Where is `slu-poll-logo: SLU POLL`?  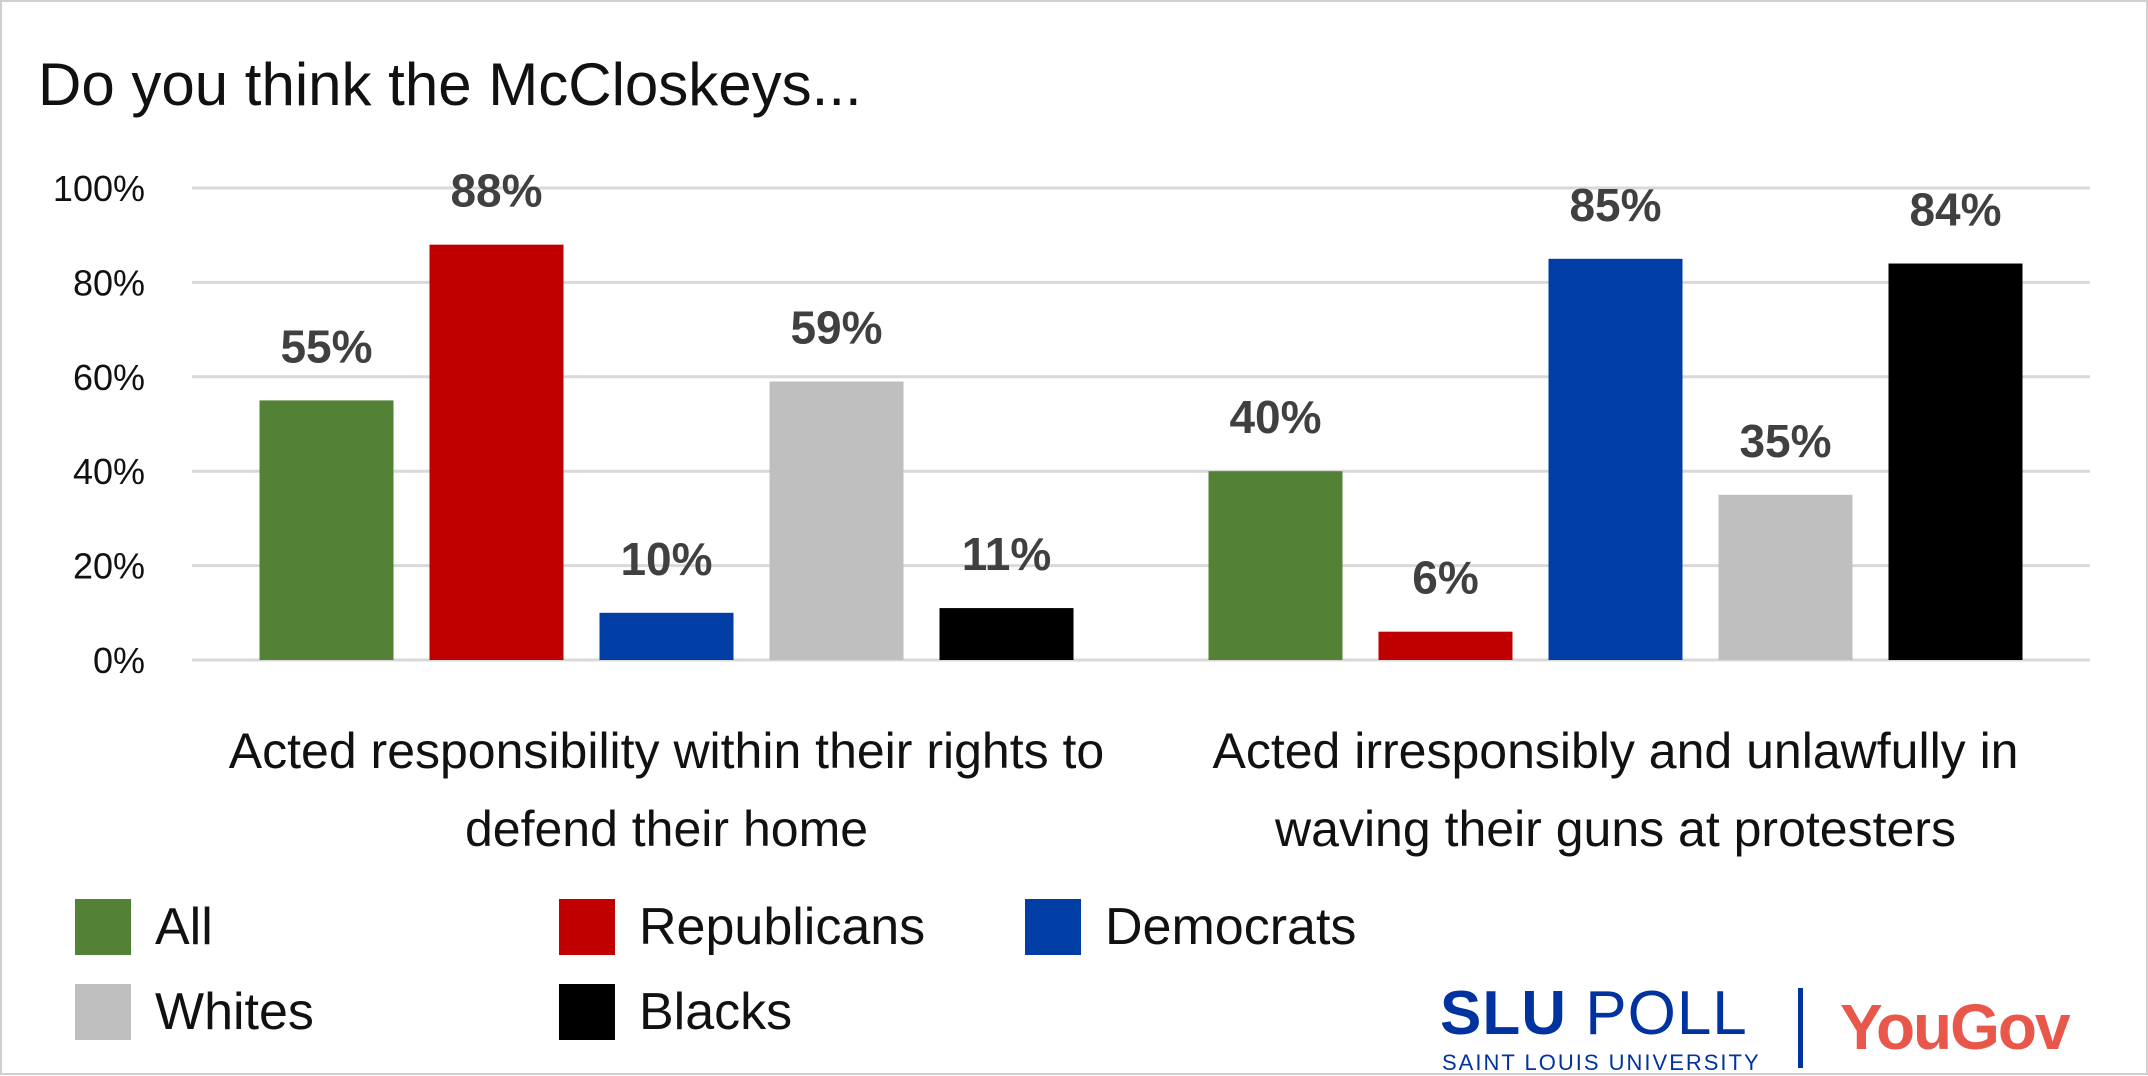
slu-poll-logo: SLU POLL is located at coordinates (1594, 1013).